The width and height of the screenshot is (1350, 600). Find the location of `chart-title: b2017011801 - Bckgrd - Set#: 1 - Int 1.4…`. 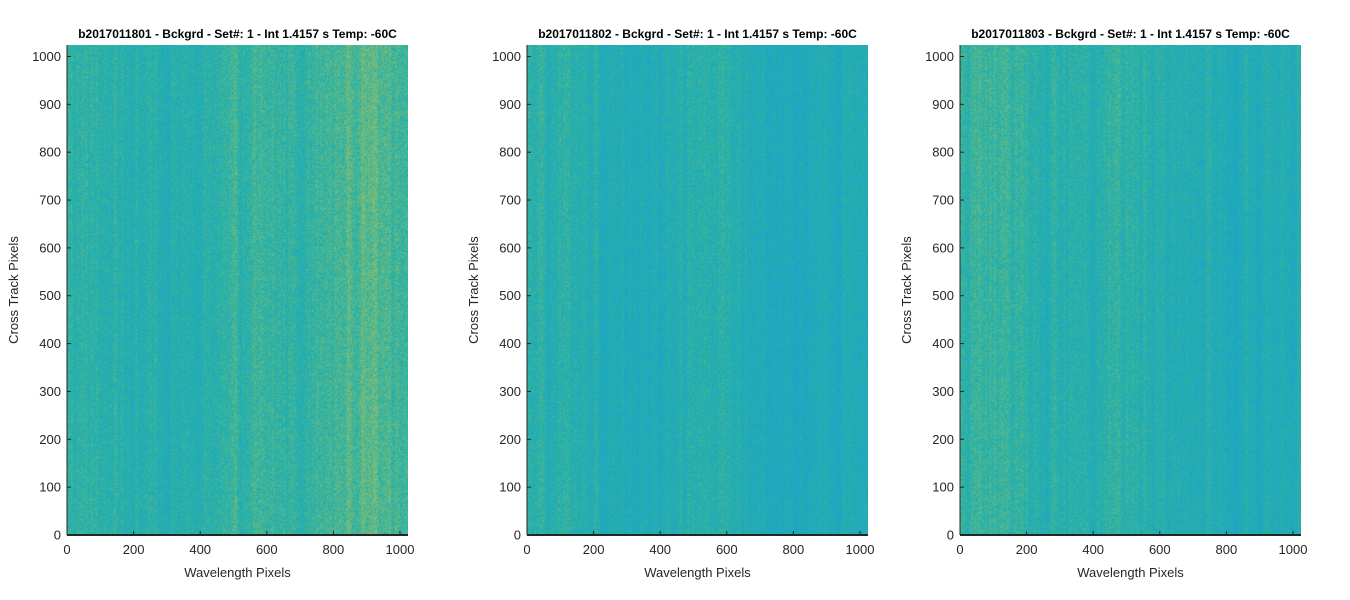

chart-title: b2017011801 - Bckgrd - Set#: 1 - Int 1.4… is located at coordinates (237, 34).